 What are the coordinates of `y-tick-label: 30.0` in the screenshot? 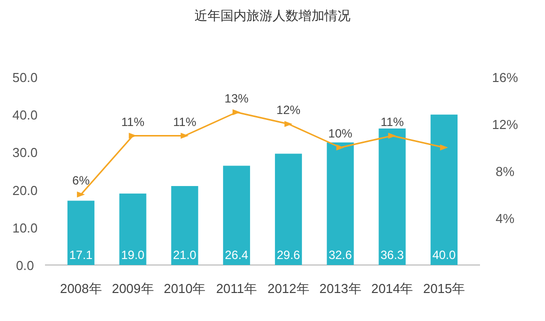 It's located at (25, 152).